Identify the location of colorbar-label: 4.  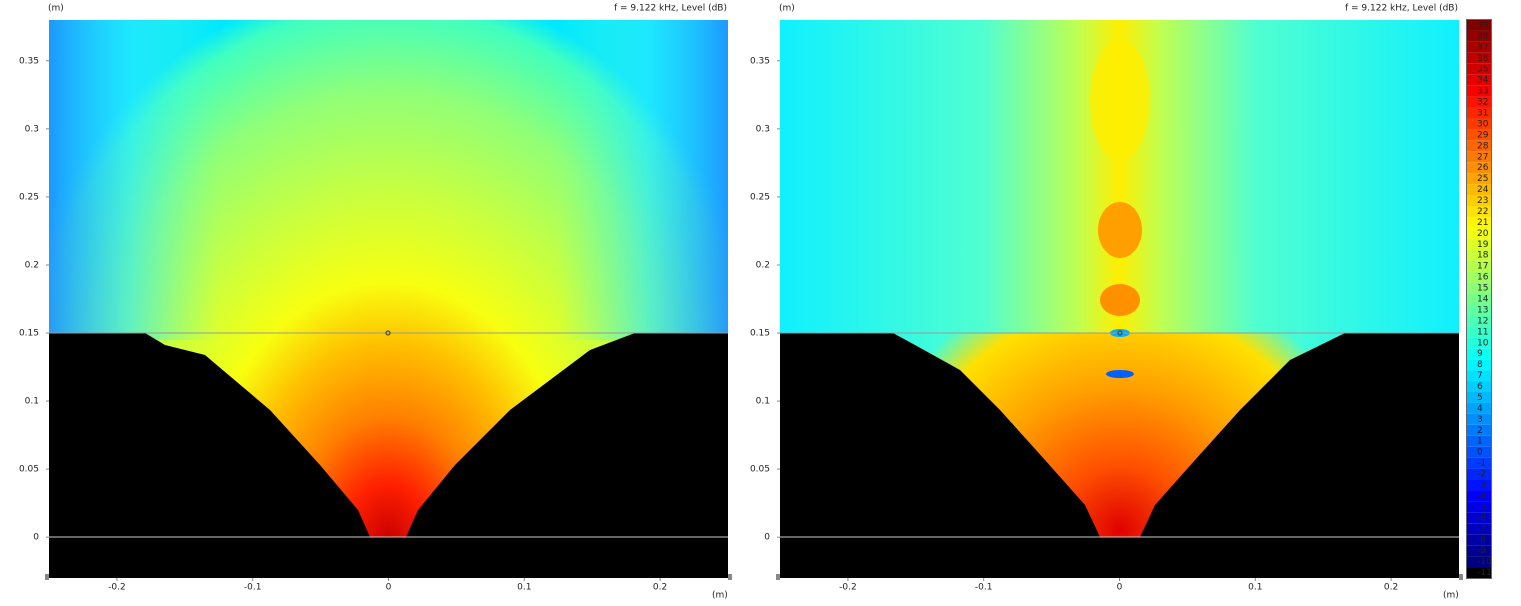
(1480, 409).